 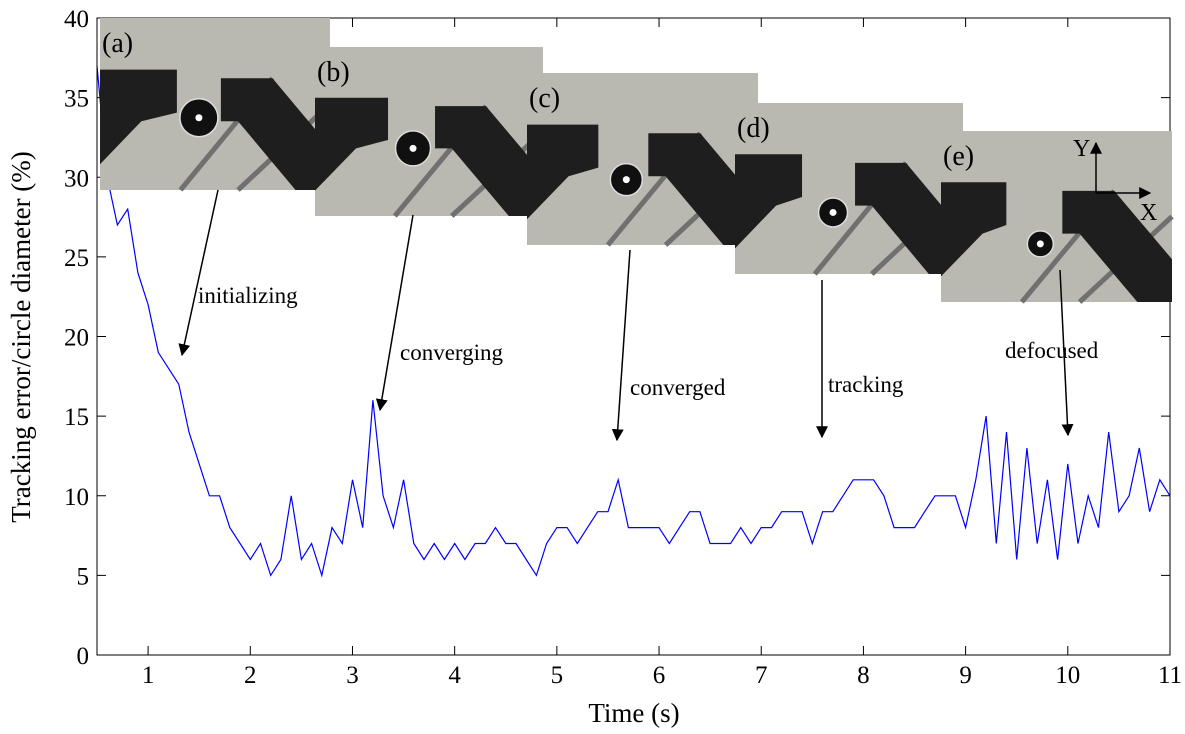 What do you see at coordinates (83, 576) in the screenshot?
I see `y-tick-label: 5` at bounding box center [83, 576].